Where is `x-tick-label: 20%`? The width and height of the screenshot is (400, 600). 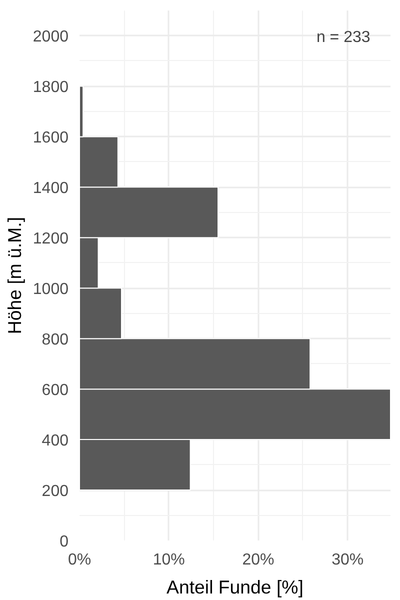 x-tick-label: 20% is located at coordinates (258, 560).